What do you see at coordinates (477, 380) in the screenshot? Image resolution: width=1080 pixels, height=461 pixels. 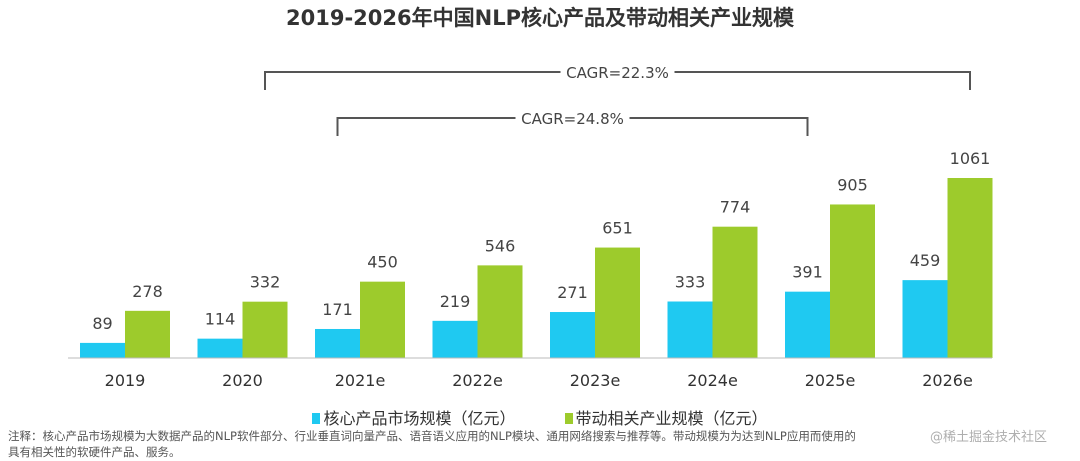 I see `x-tick-label: 2022e` at bounding box center [477, 380].